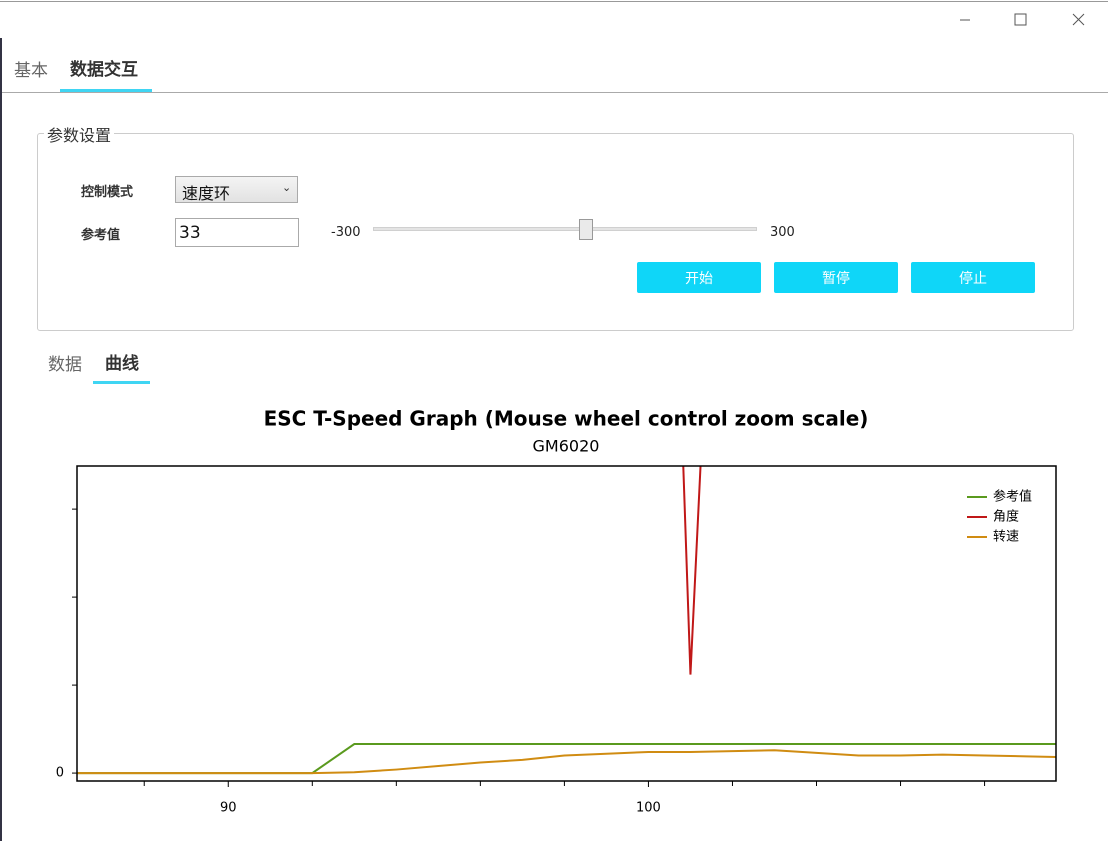 This screenshot has width=1108, height=841. I want to click on slider-min: -300, so click(346, 232).